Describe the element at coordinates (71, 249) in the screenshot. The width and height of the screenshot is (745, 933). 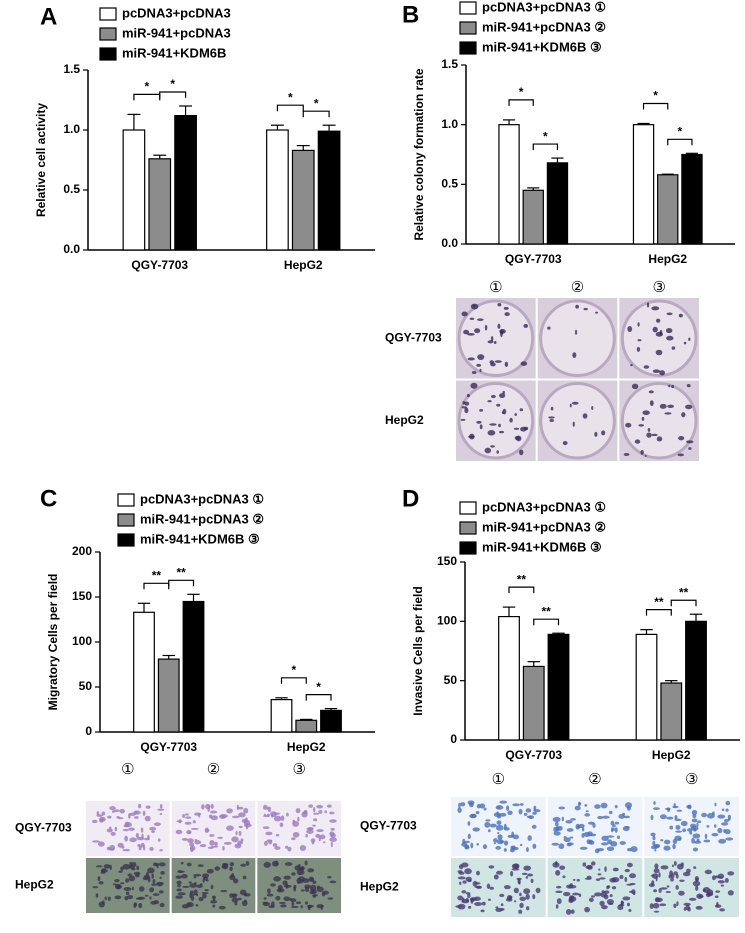
I see `y-tick-label: 0.0` at that location.